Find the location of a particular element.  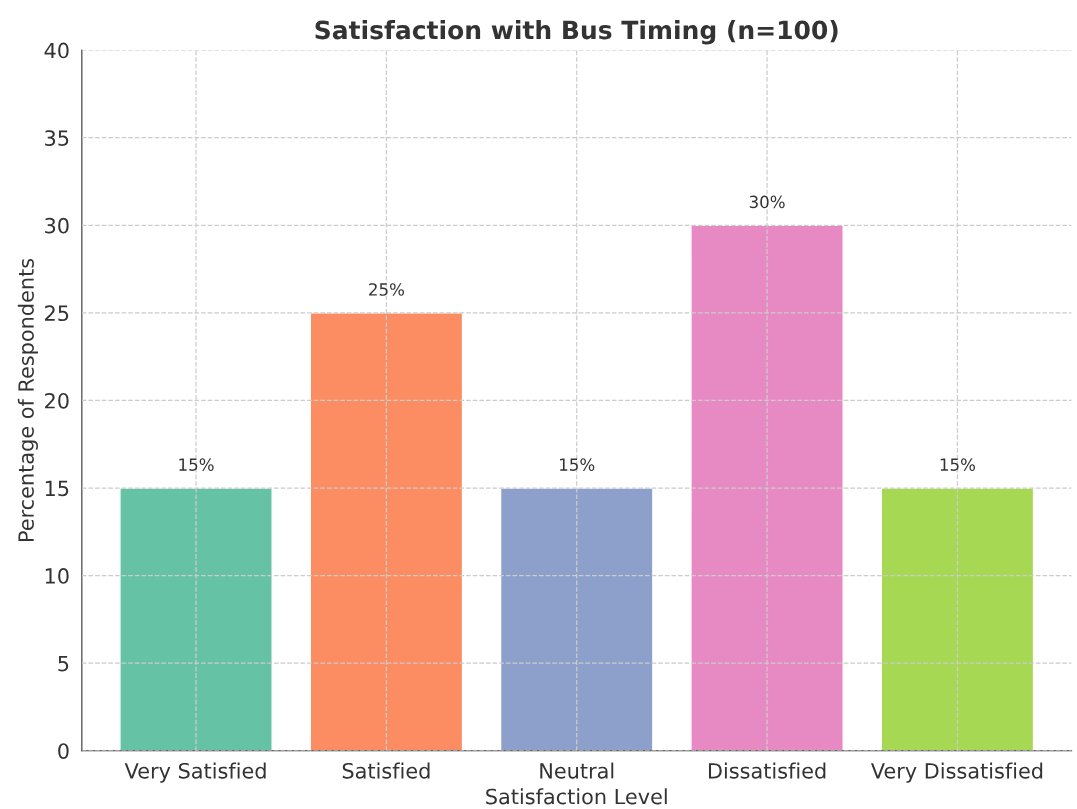

y-tick-label: 15 is located at coordinates (57, 488).